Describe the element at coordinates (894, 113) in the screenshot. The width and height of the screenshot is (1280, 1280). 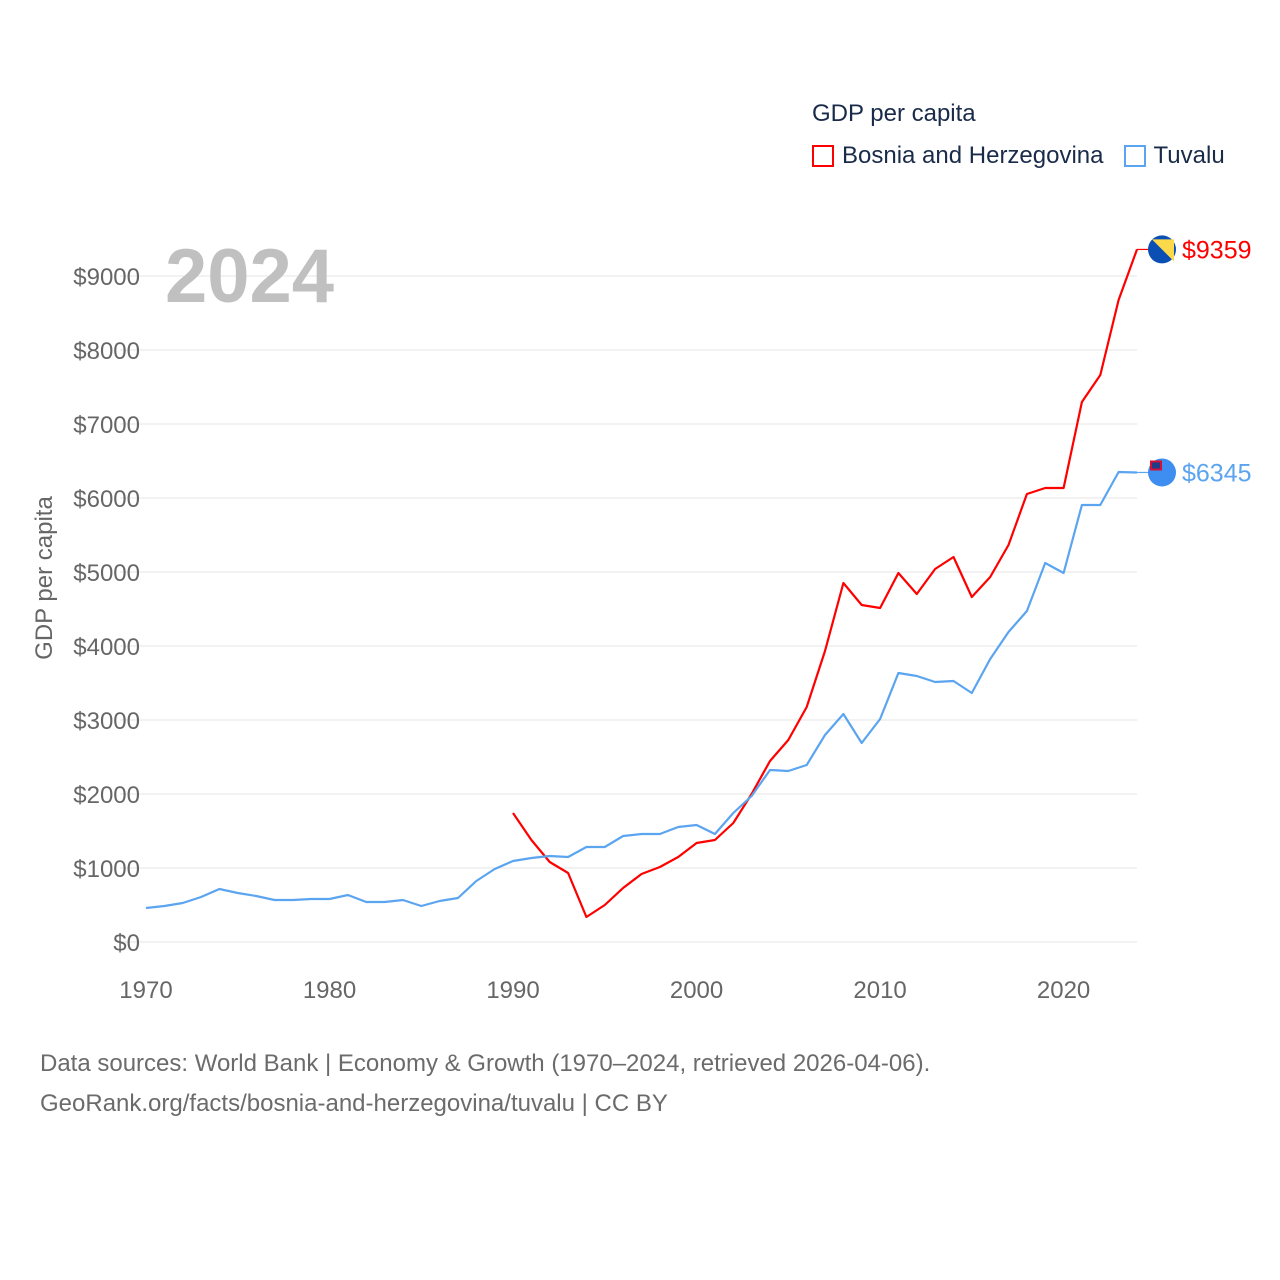
I see `legend-title: GDP per capita` at that location.